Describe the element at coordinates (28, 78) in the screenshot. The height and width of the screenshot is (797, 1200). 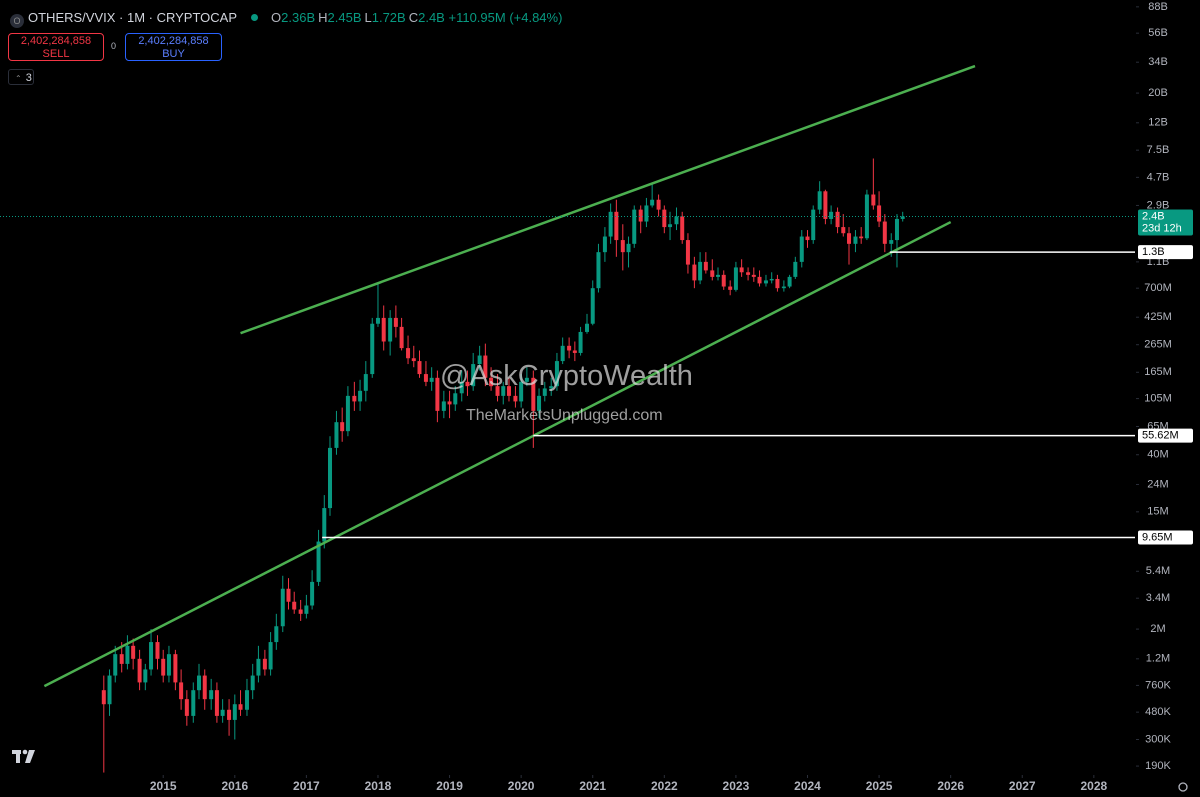
I see `indicators-count: 3` at that location.